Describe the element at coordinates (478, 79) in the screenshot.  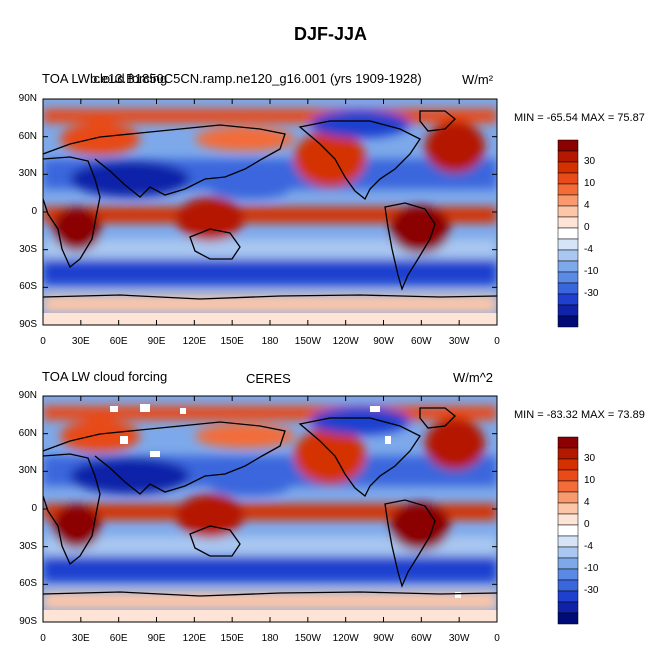
I see `panel1-units: W/m²` at that location.